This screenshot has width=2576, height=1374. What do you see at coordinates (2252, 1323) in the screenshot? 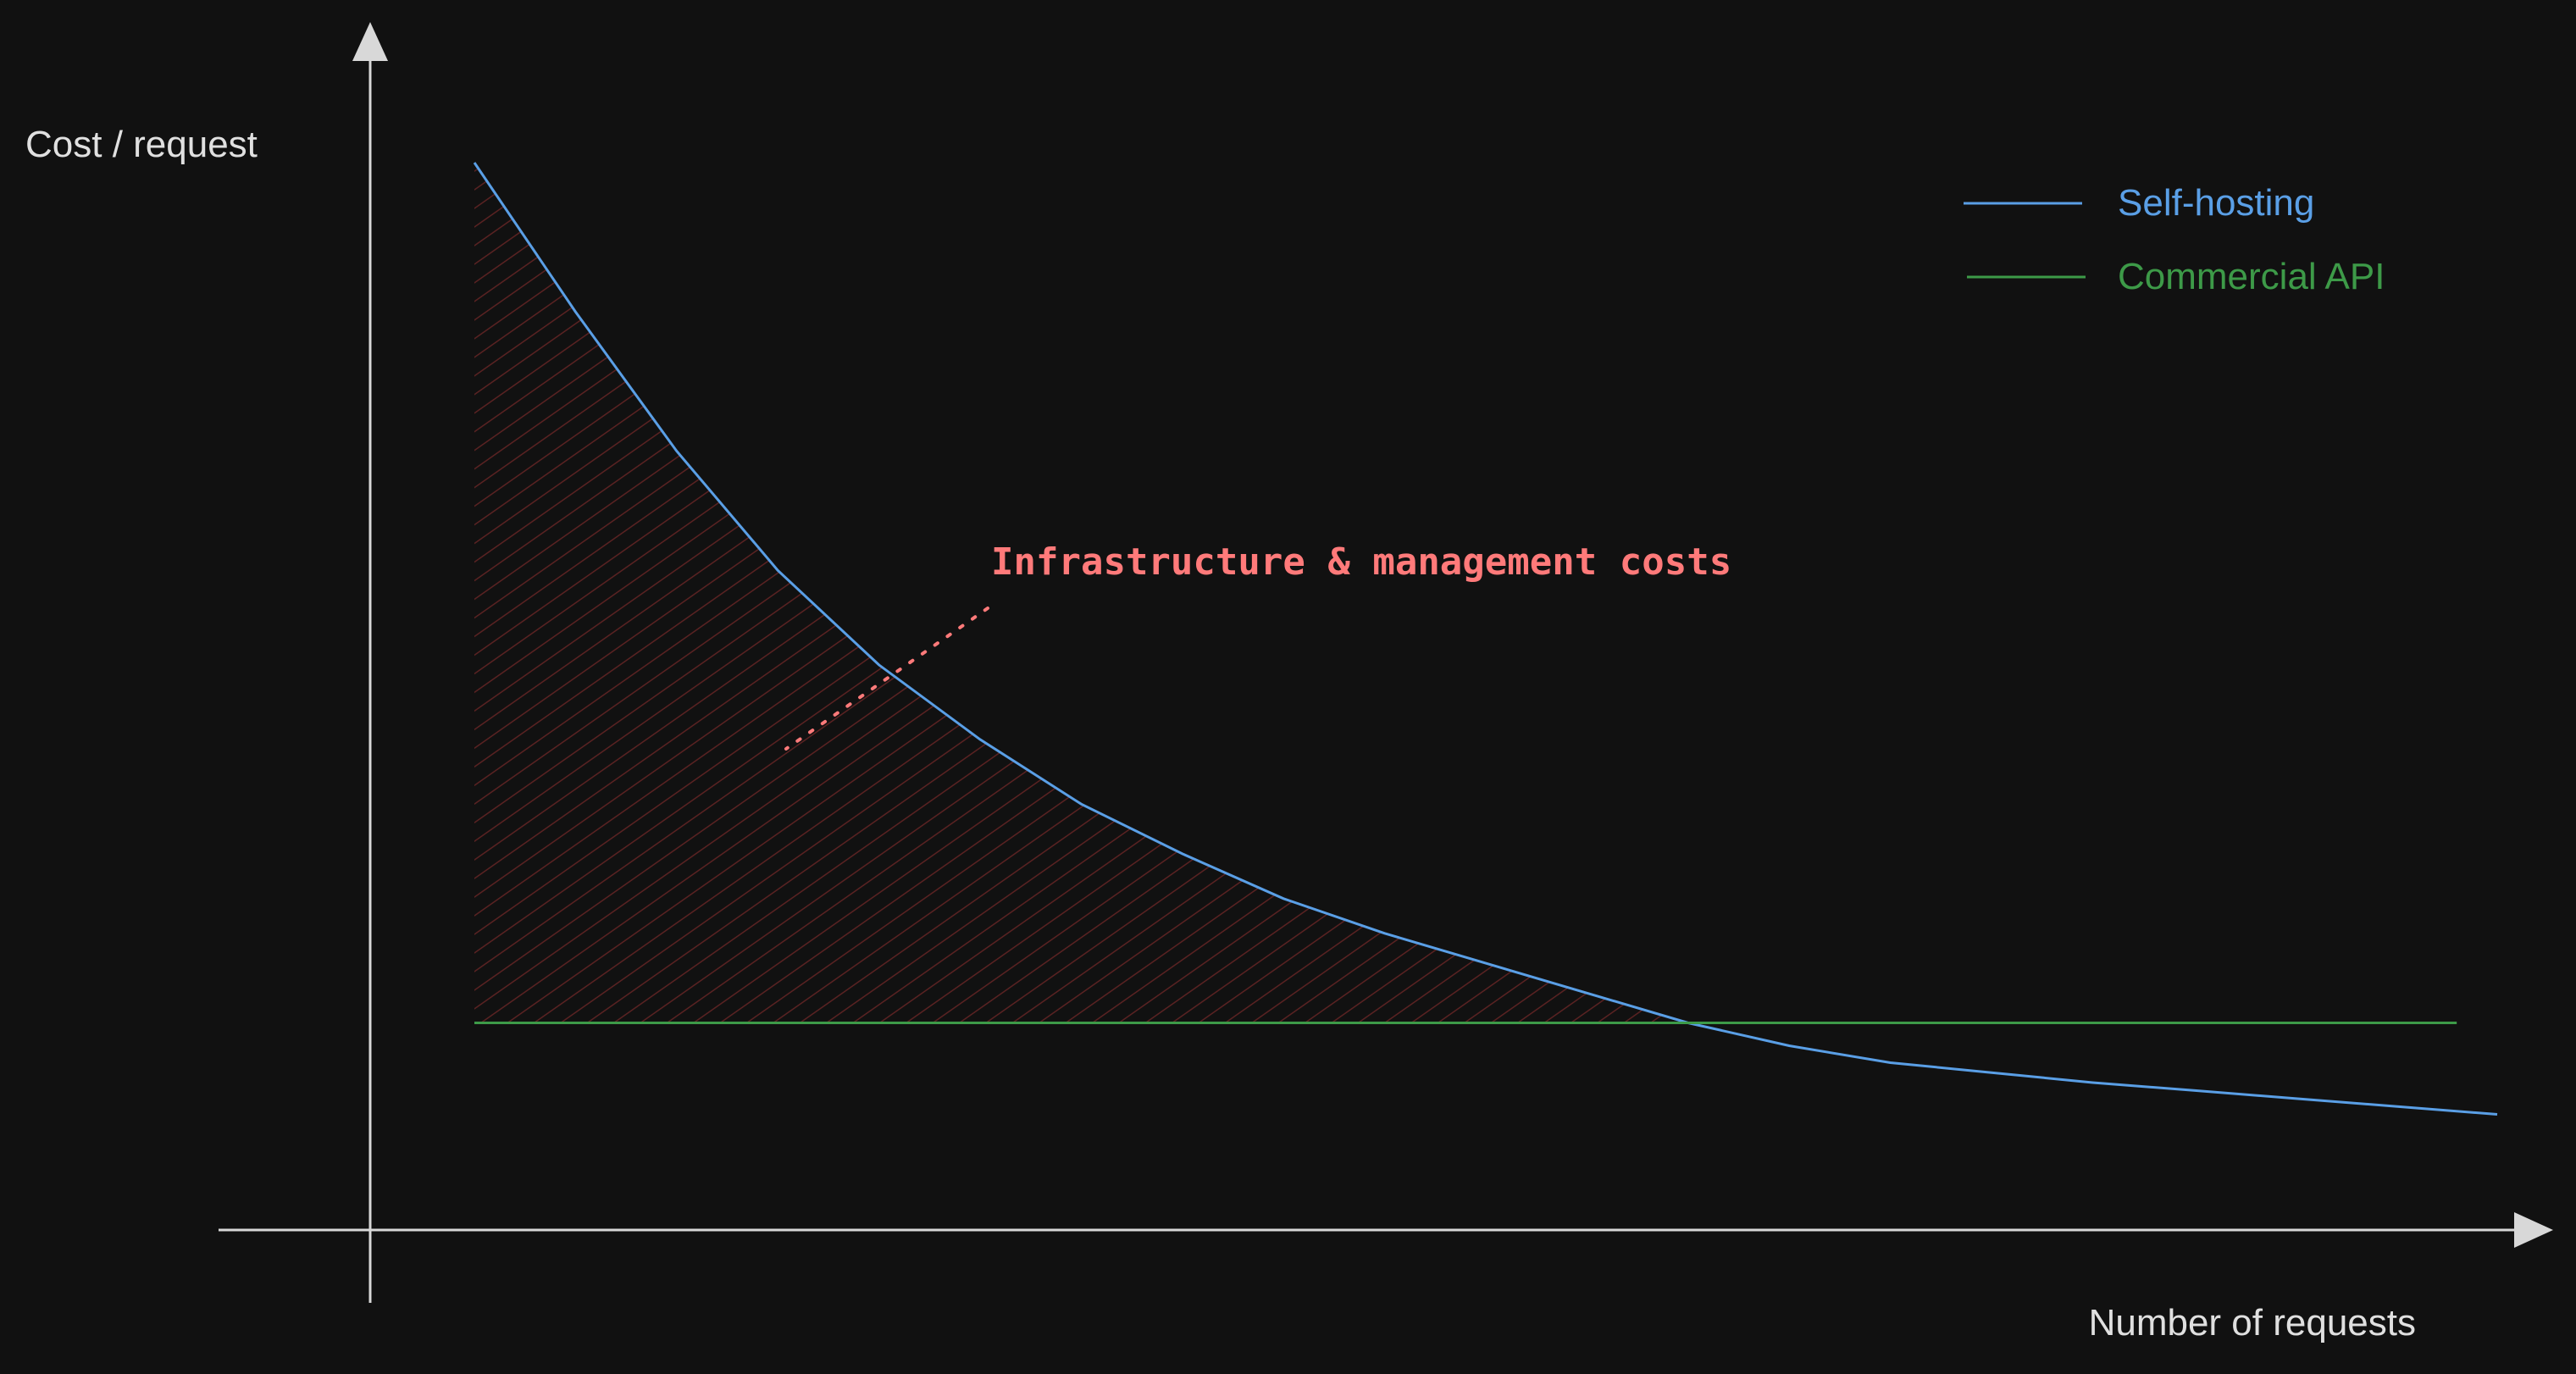
I see `x-axis-label: Number of requests` at bounding box center [2252, 1323].